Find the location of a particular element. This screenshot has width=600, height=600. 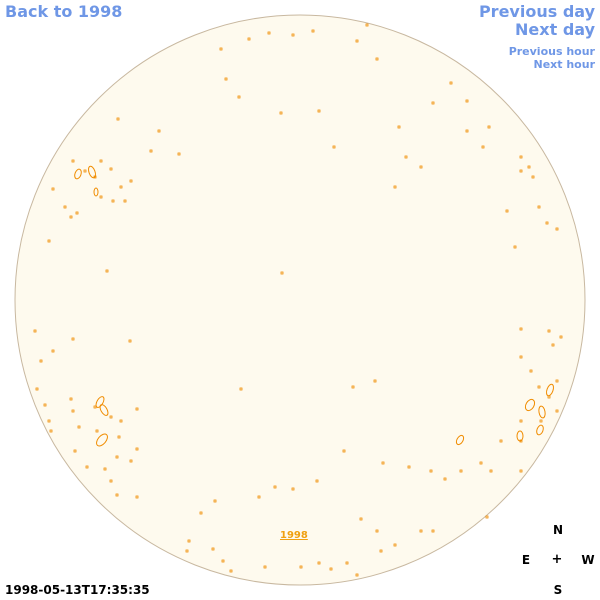

previous-day-link: Previous day is located at coordinates (536, 11).